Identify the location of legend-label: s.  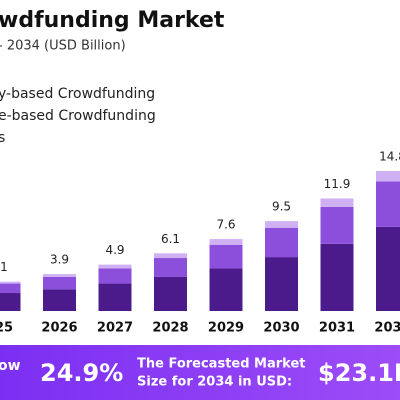
(2, 138).